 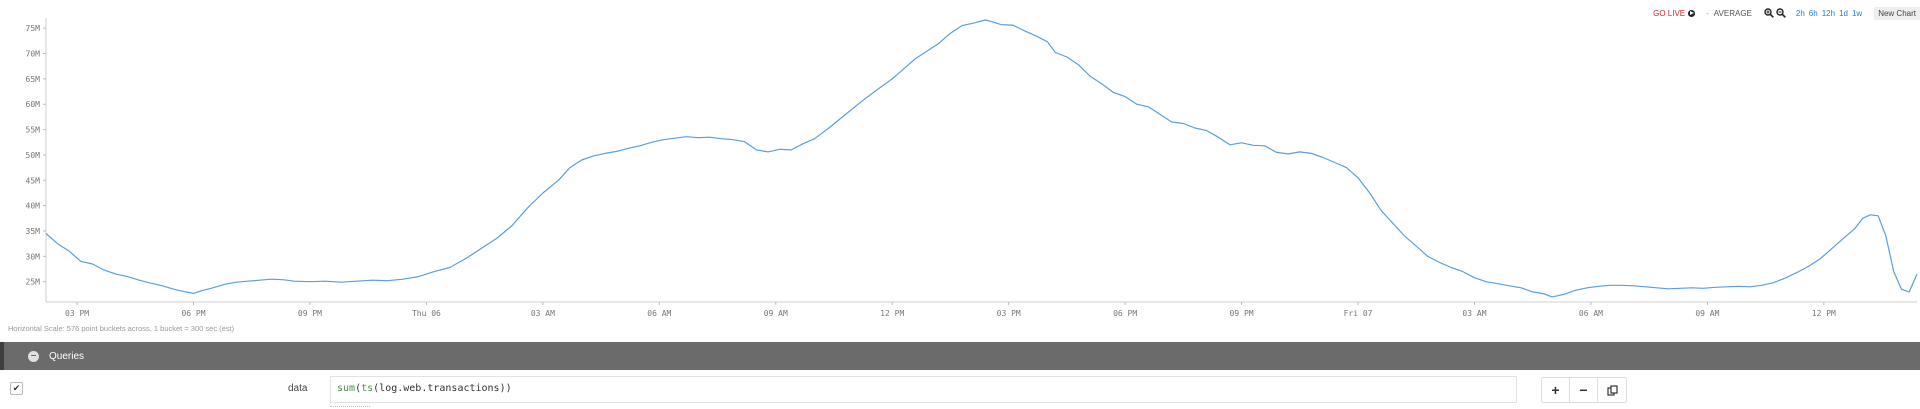 I want to click on zoom-in-icon, so click(x=1769, y=13).